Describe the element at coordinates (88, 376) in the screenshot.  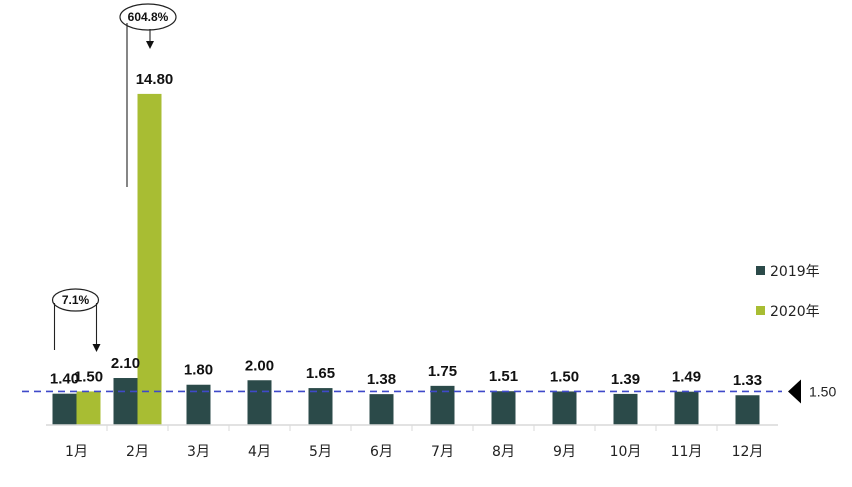
I see `bar-label-2020-1: 1.50` at that location.